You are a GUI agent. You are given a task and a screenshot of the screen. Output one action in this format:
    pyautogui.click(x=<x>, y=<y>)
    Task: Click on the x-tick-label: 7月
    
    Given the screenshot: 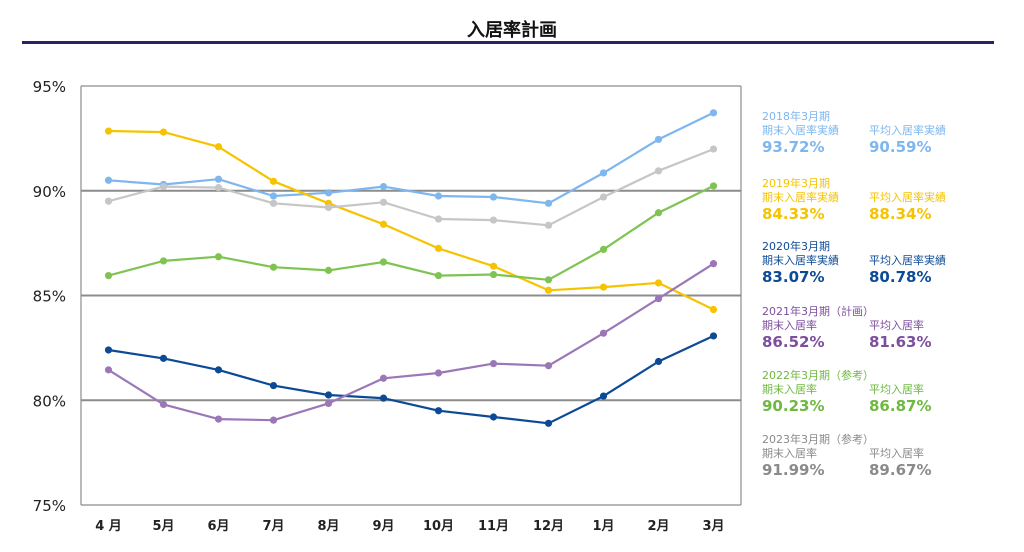 What is the action you would take?
    pyautogui.click(x=273, y=526)
    